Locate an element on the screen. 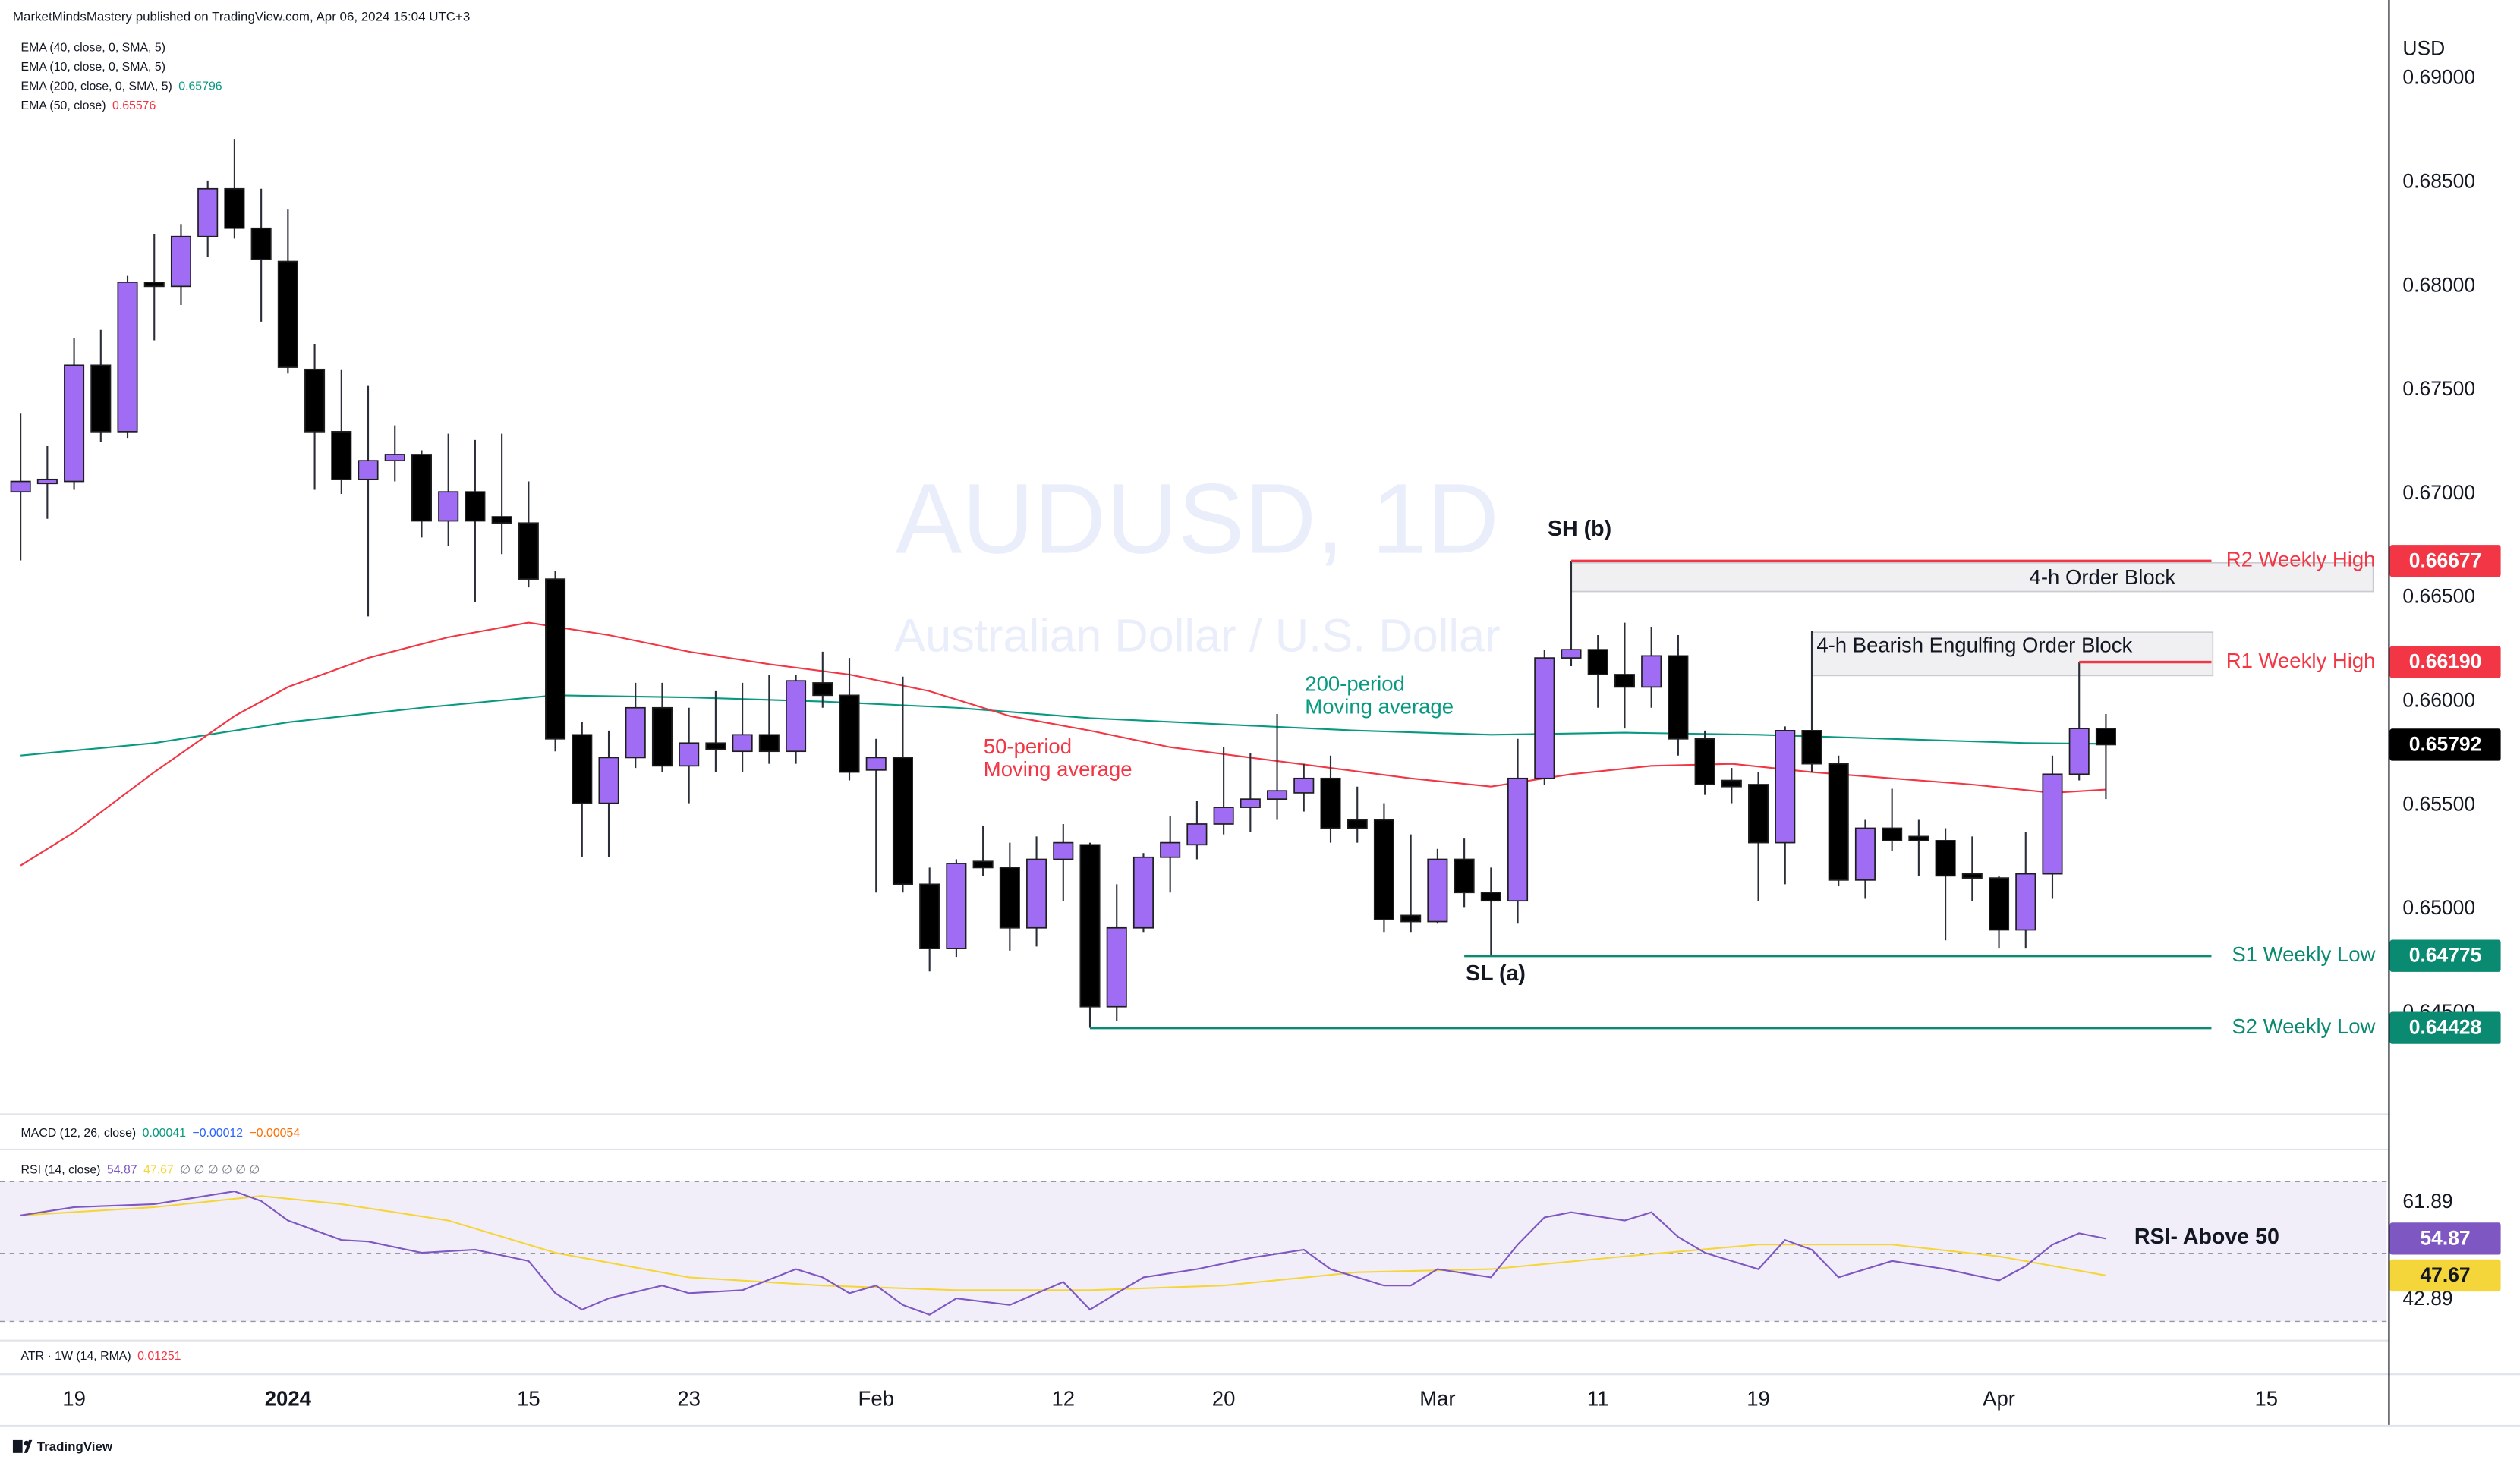 The height and width of the screenshot is (1469, 2520). legend-label: EMA (10, close, 0, SMA, 5) is located at coordinates (93, 67).